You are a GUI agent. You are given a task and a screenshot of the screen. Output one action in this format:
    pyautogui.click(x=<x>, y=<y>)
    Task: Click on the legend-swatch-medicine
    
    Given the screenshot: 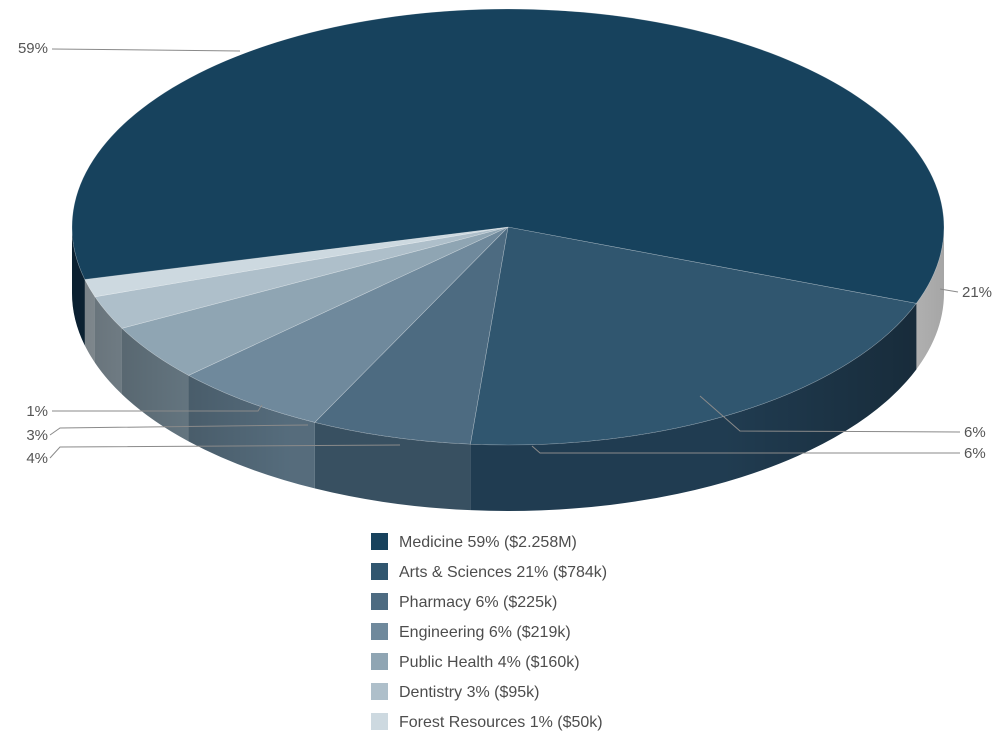 What is the action you would take?
    pyautogui.click(x=379, y=541)
    